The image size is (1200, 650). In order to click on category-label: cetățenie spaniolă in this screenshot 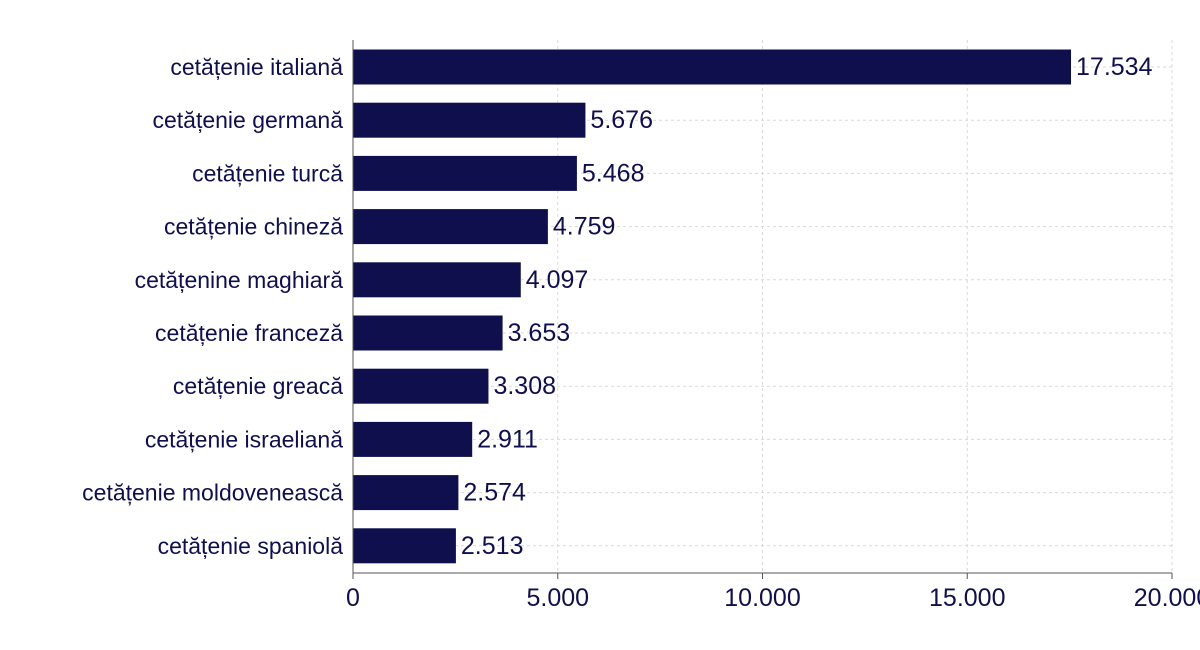, I will do `click(251, 546)`.